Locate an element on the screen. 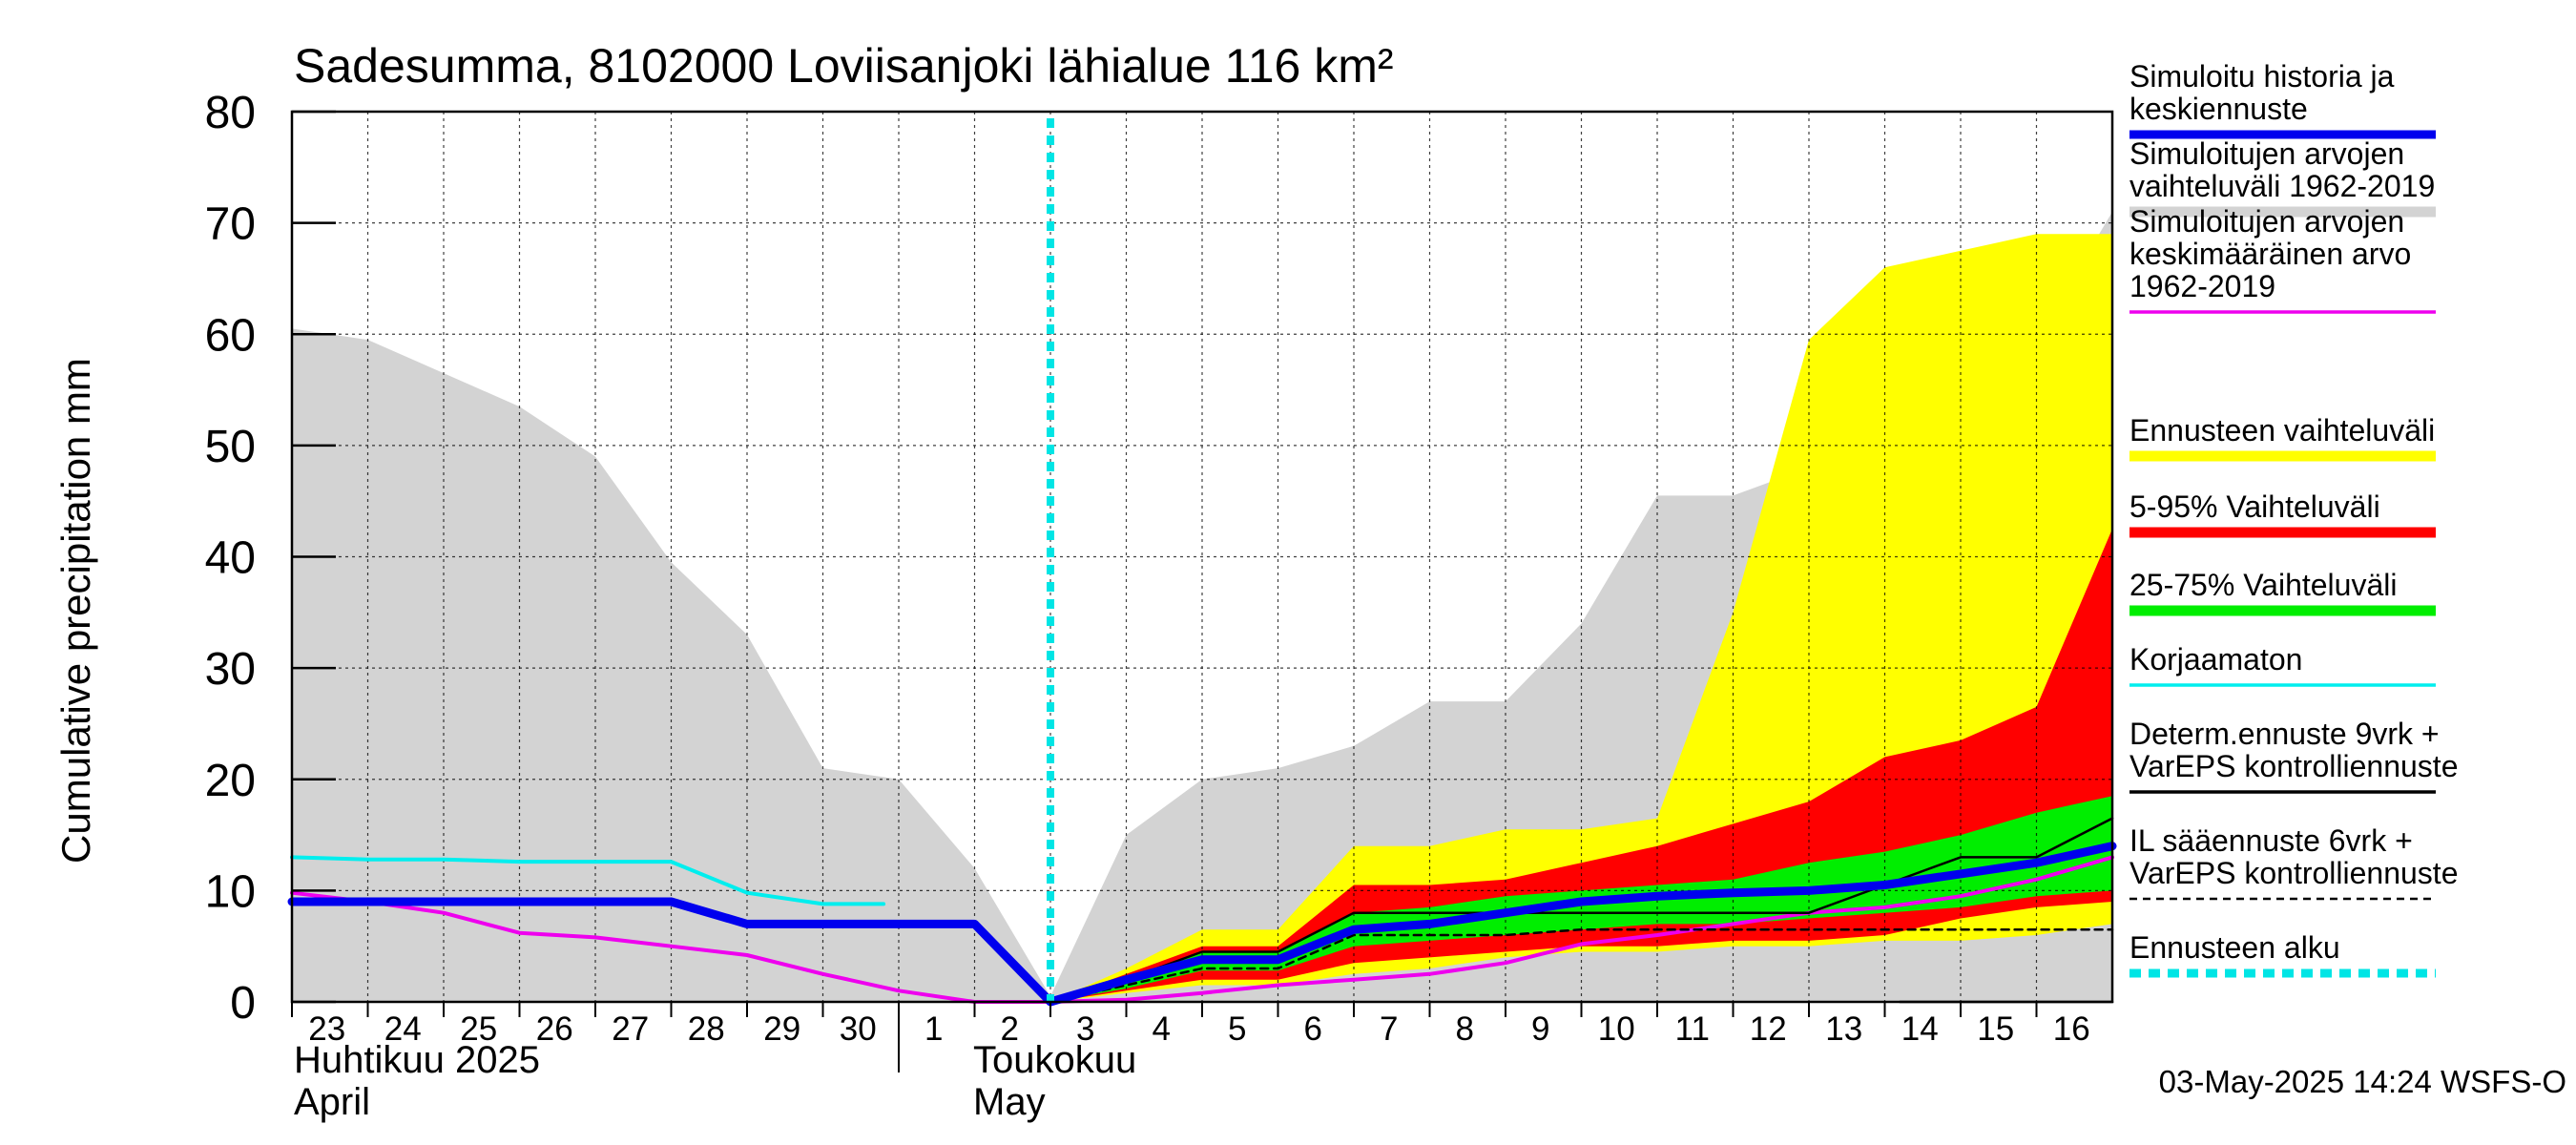  day-label: 26 is located at coordinates (554, 1029).